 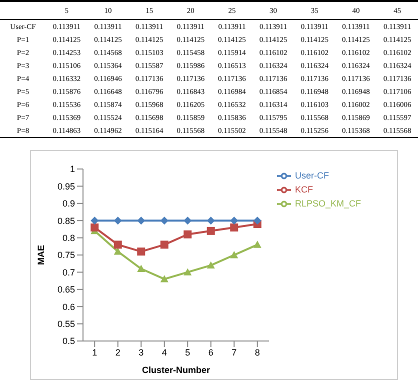 I want to click on legend-label: KCF, so click(x=304, y=189).